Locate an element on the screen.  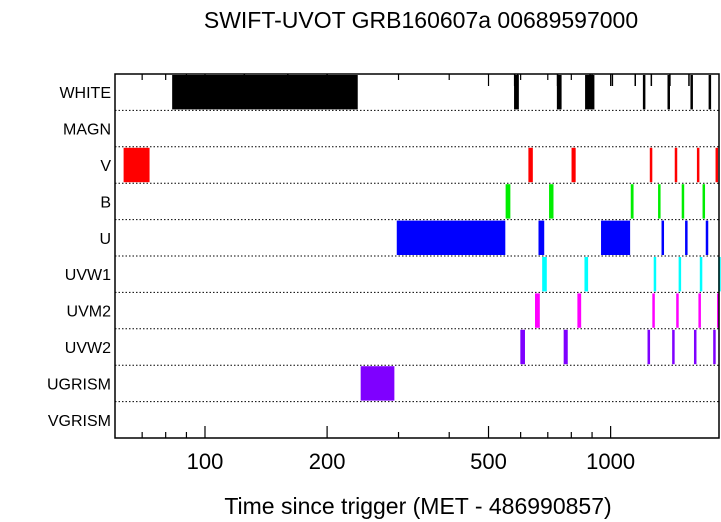
x-tick-label-200: 200 is located at coordinates (327, 461).